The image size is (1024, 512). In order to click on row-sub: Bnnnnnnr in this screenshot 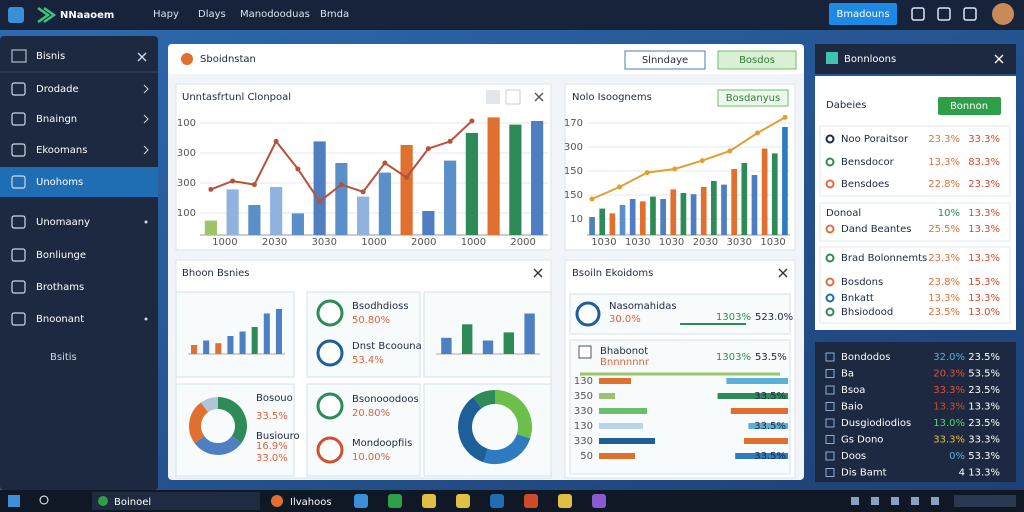, I will do `click(625, 362)`.